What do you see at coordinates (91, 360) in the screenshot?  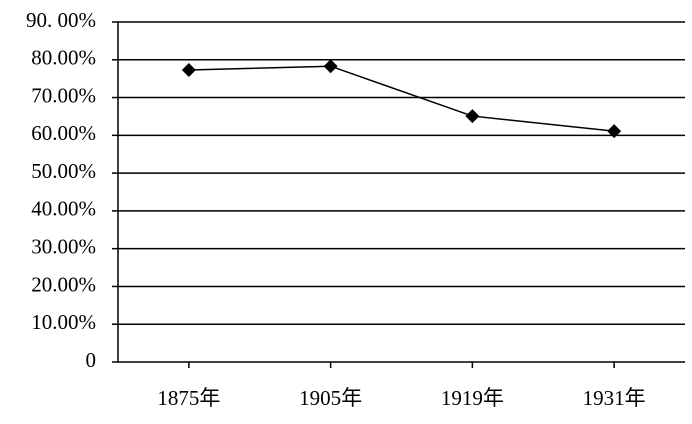 I see `y-tick-label: 0` at bounding box center [91, 360].